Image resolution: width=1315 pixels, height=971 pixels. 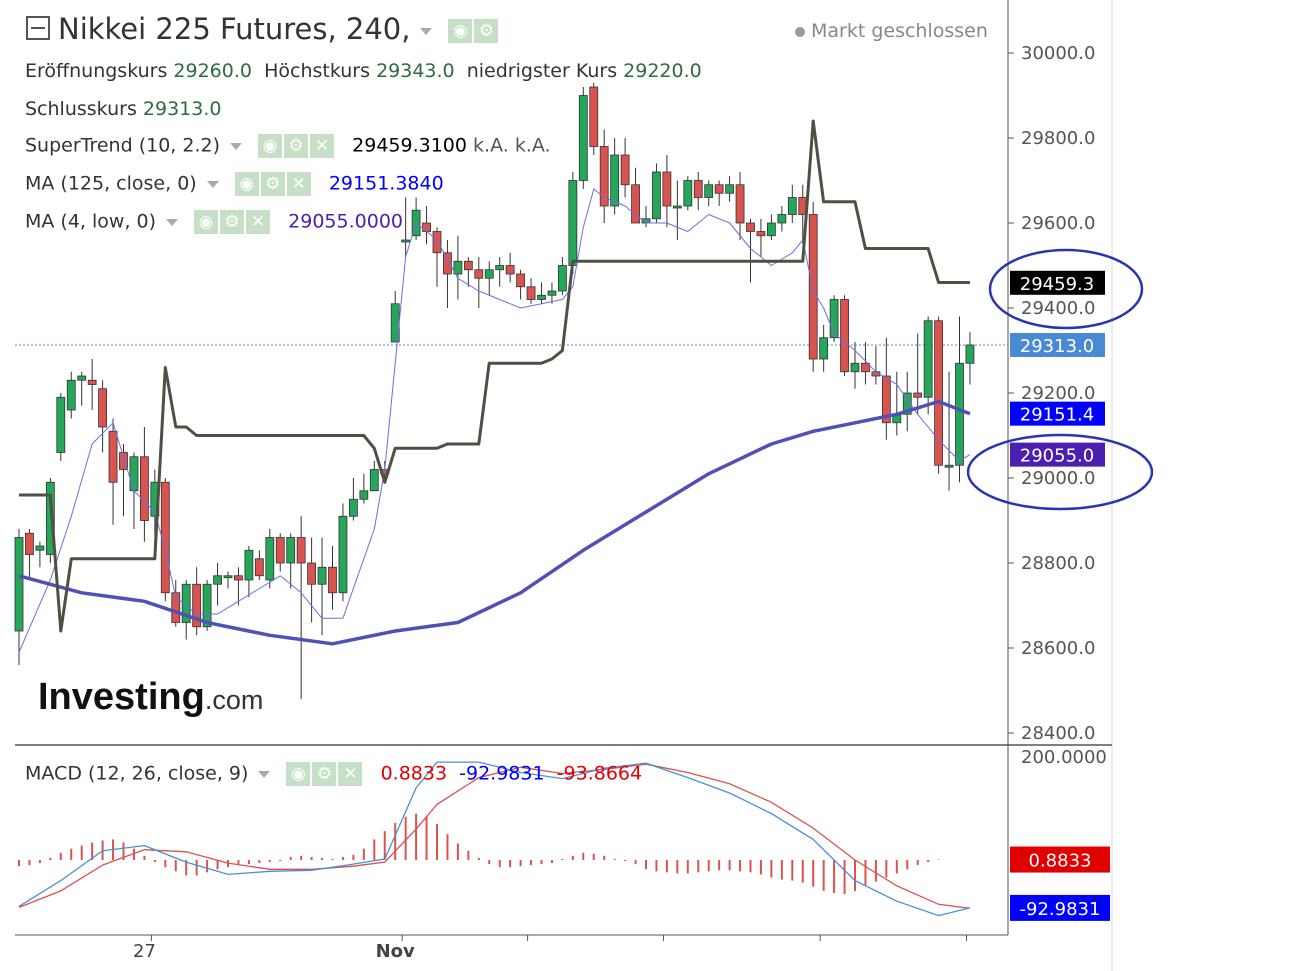 What do you see at coordinates (409, 145) in the screenshot?
I see `supertrend-value: 29459.3100` at bounding box center [409, 145].